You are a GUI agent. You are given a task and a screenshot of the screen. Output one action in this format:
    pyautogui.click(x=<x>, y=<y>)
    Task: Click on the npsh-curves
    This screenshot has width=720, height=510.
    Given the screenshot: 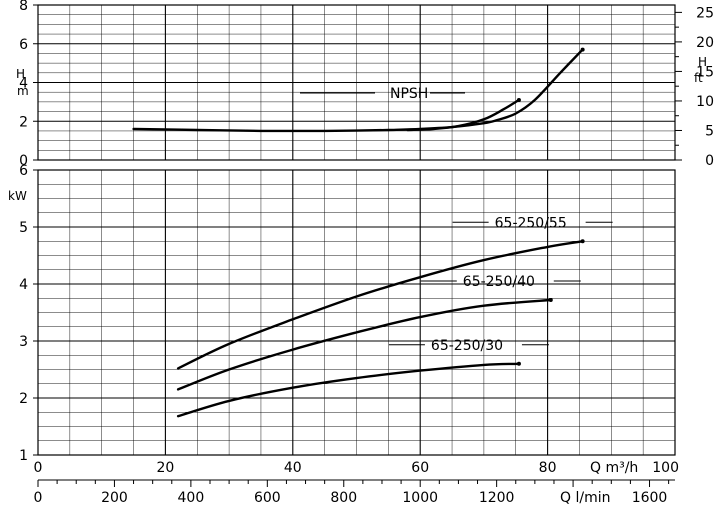 What is the action you would take?
    pyautogui.click(x=358, y=90)
    